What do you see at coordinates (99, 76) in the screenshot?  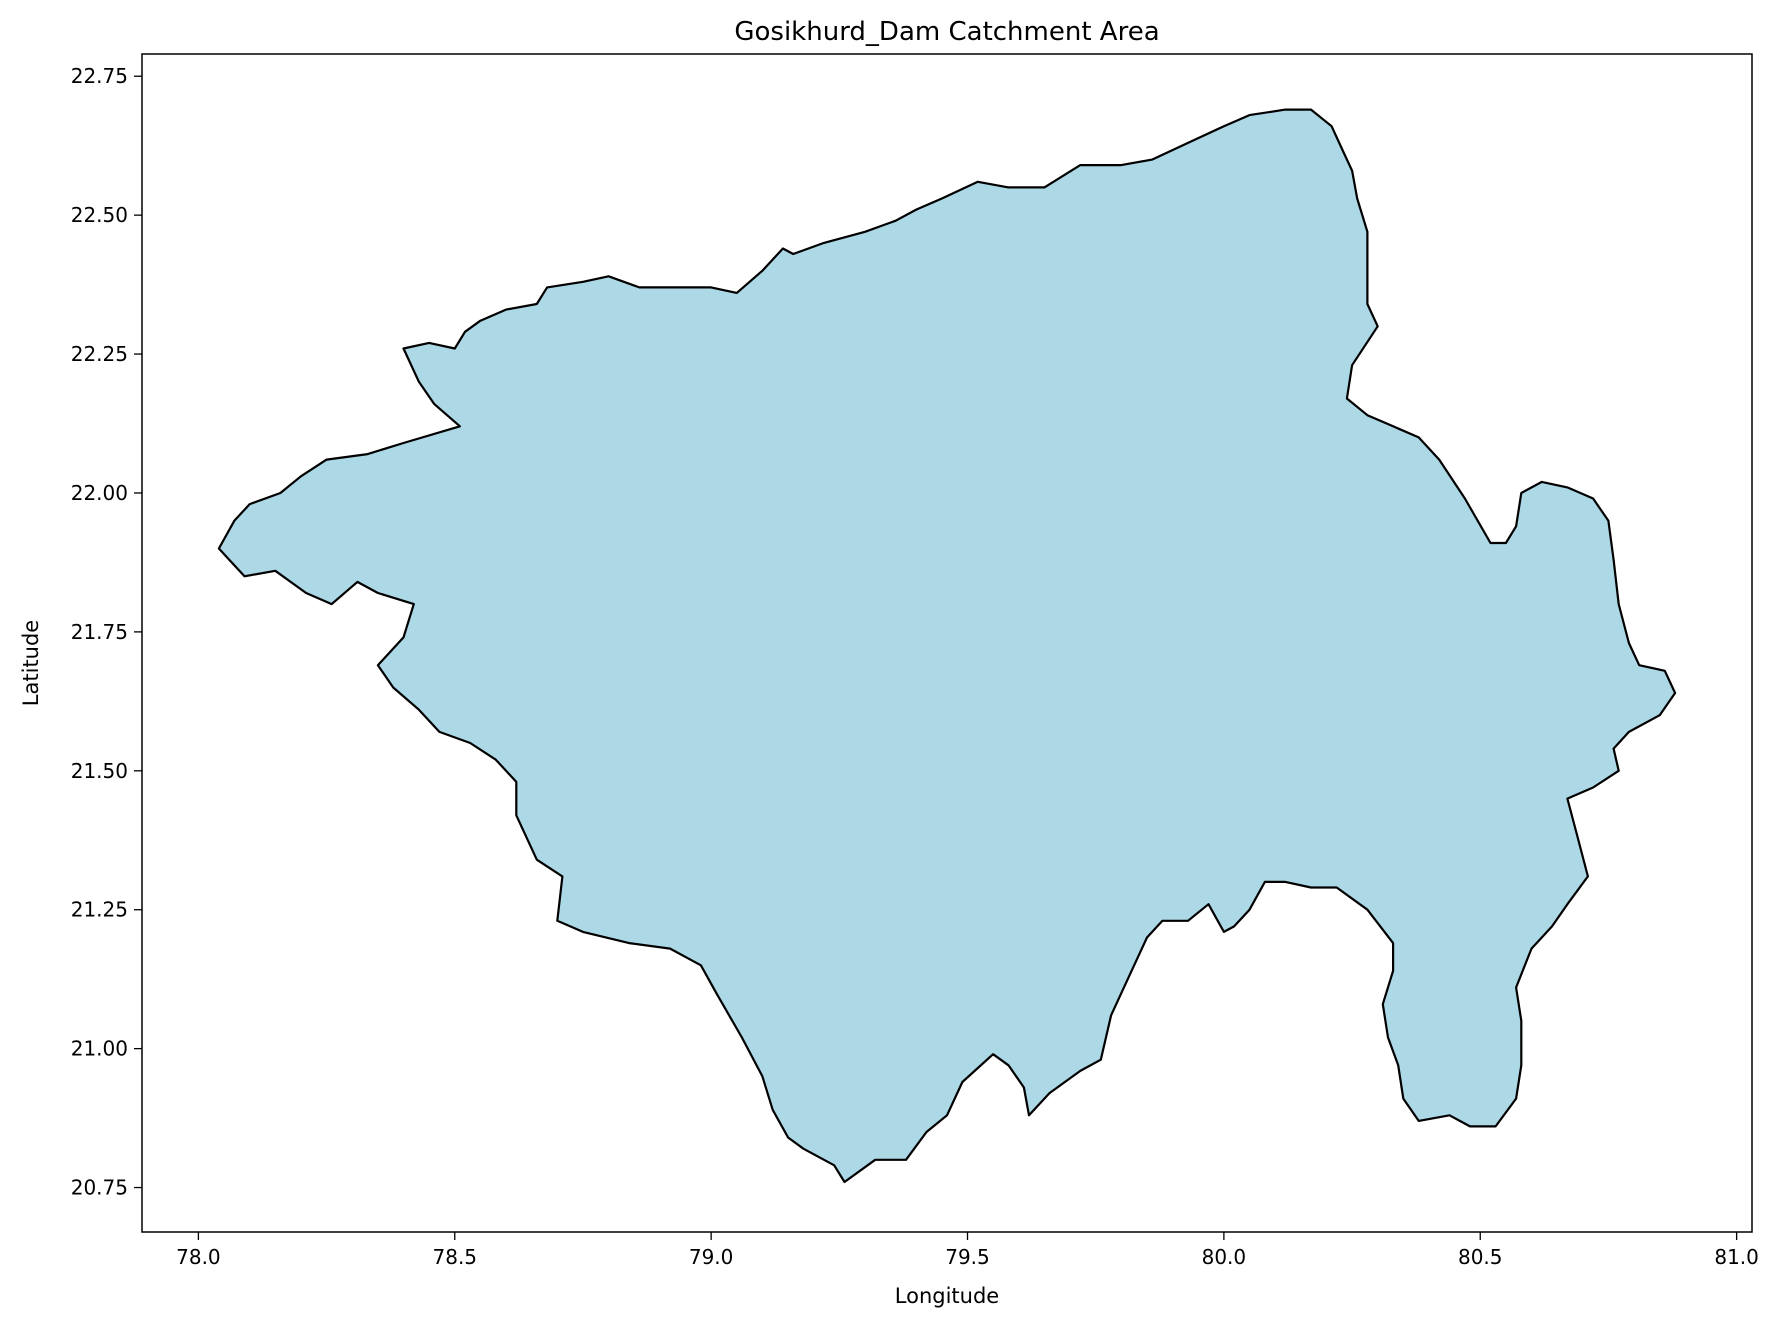 I see `y-tick-label: 22.75` at bounding box center [99, 76].